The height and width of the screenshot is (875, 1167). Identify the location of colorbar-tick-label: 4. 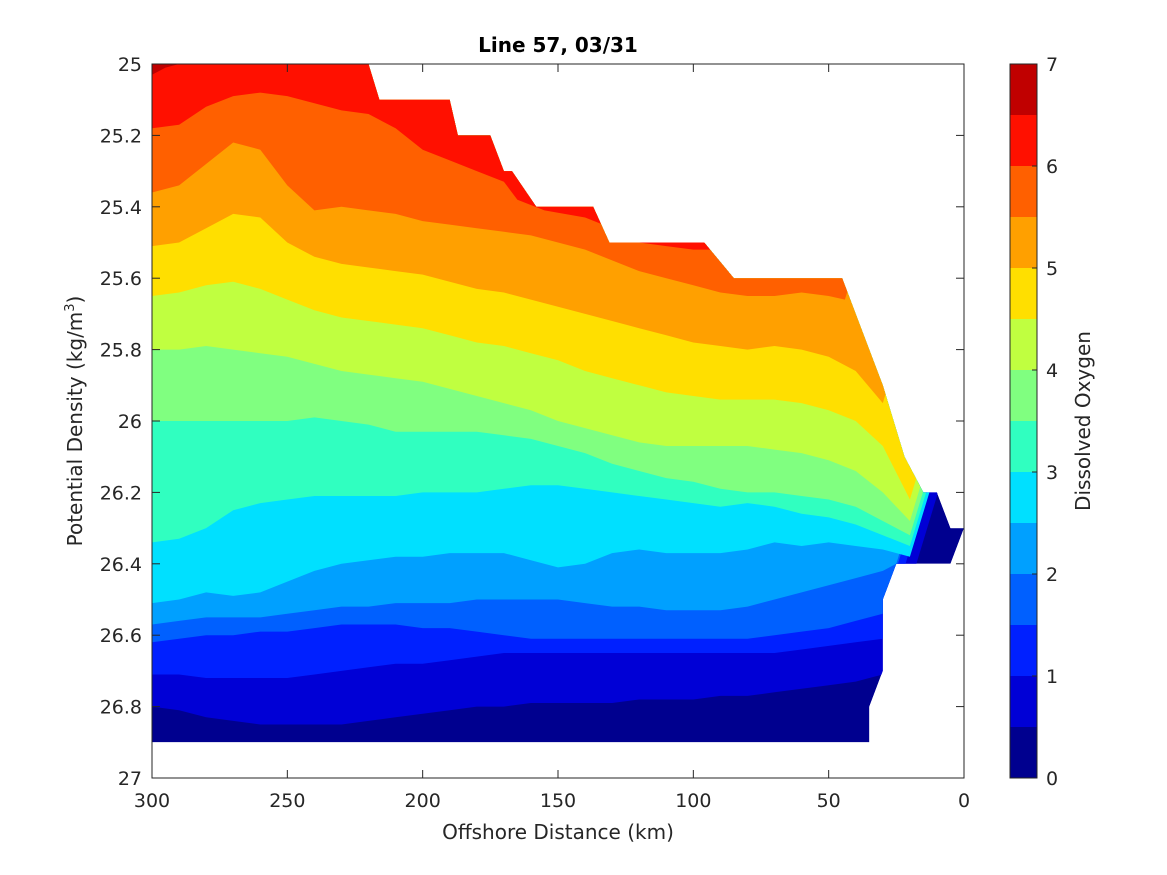
(1052, 371).